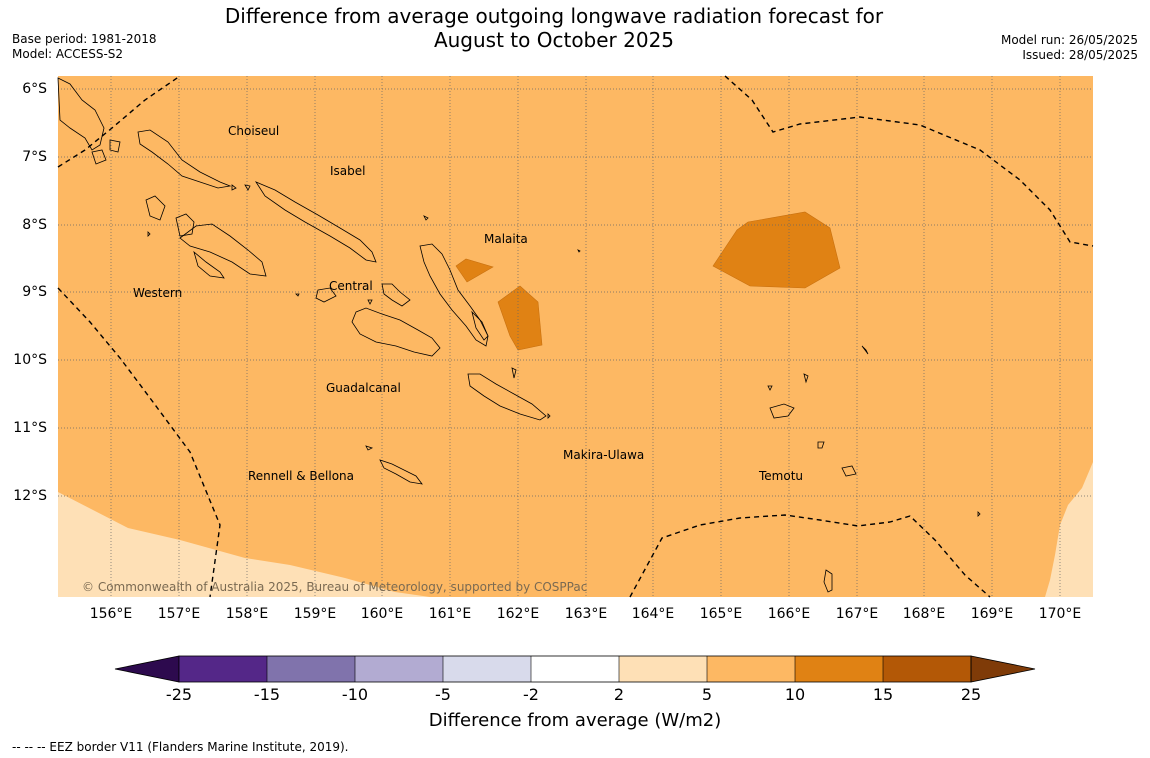 This screenshot has height=758, width=1150. What do you see at coordinates (474, 270) in the screenshot?
I see `anomaly-patch-small` at bounding box center [474, 270].